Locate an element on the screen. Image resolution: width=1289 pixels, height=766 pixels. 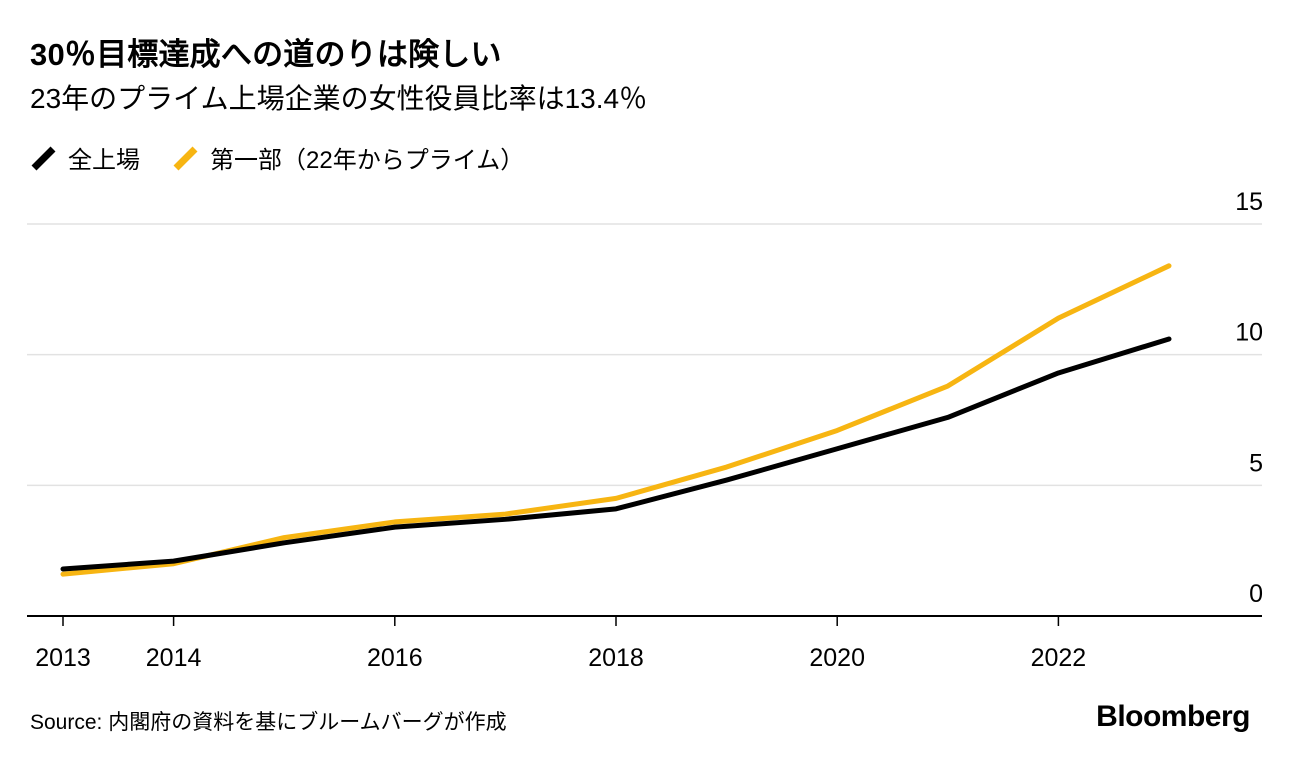
x-tick-label-2013: 2013 is located at coordinates (63, 658).